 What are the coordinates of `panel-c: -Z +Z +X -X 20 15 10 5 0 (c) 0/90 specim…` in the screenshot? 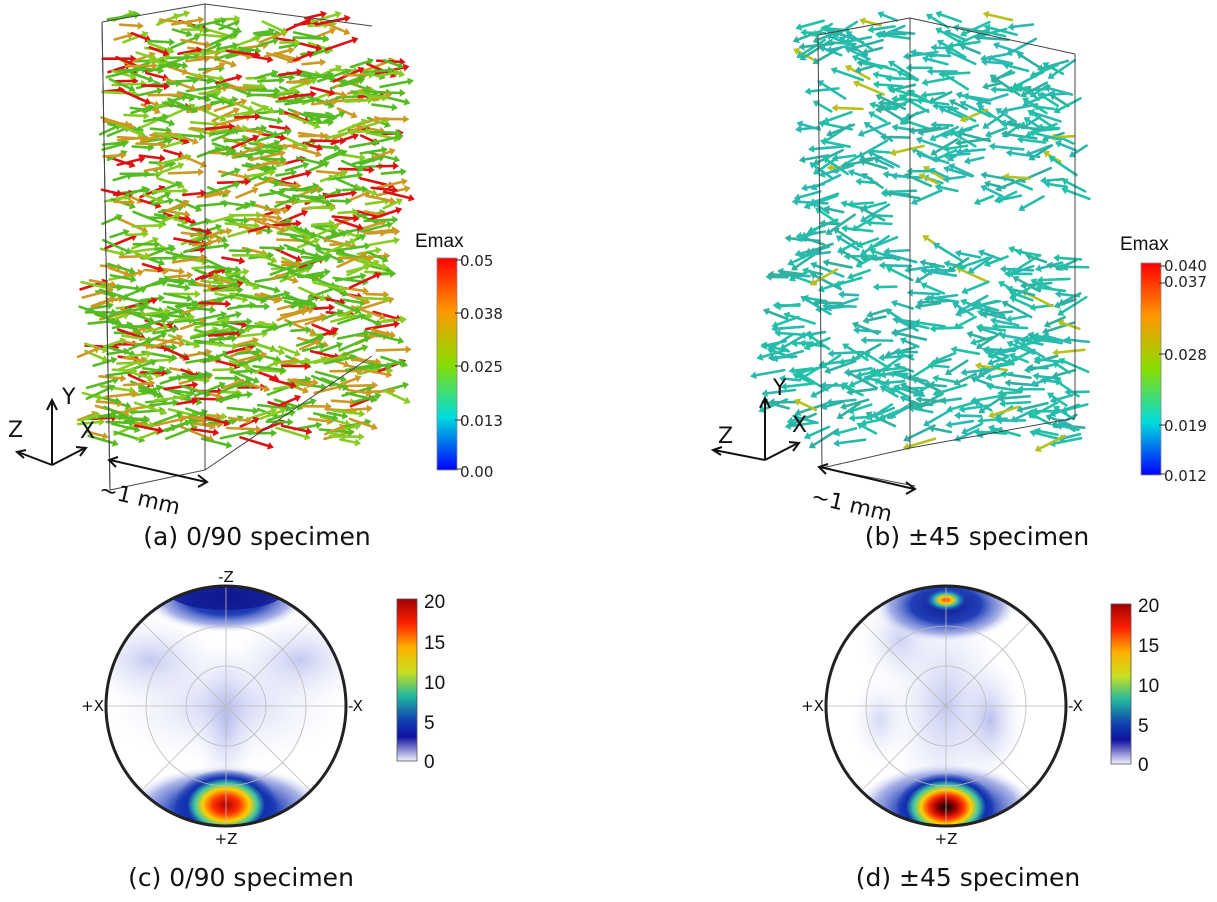 It's located at (263, 730).